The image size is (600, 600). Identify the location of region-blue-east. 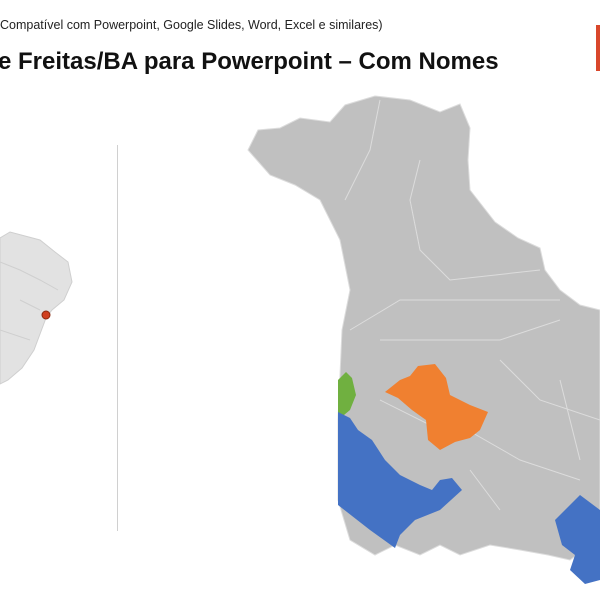
(577, 539).